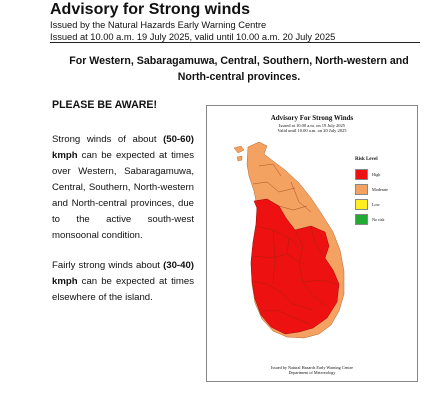 Image resolution: width=428 pixels, height=400 pixels. I want to click on legend-item-no-risk: No risk, so click(371, 219).